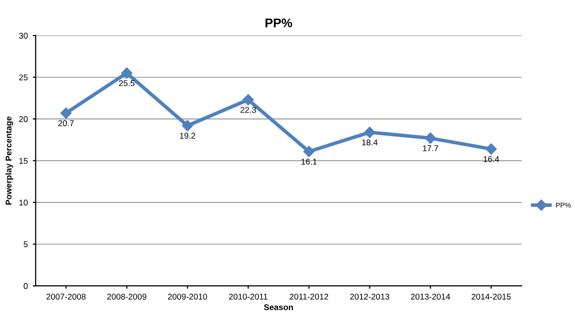 The image size is (575, 323). Describe the element at coordinates (370, 142) in the screenshot. I see `data-label: 18.4` at that location.